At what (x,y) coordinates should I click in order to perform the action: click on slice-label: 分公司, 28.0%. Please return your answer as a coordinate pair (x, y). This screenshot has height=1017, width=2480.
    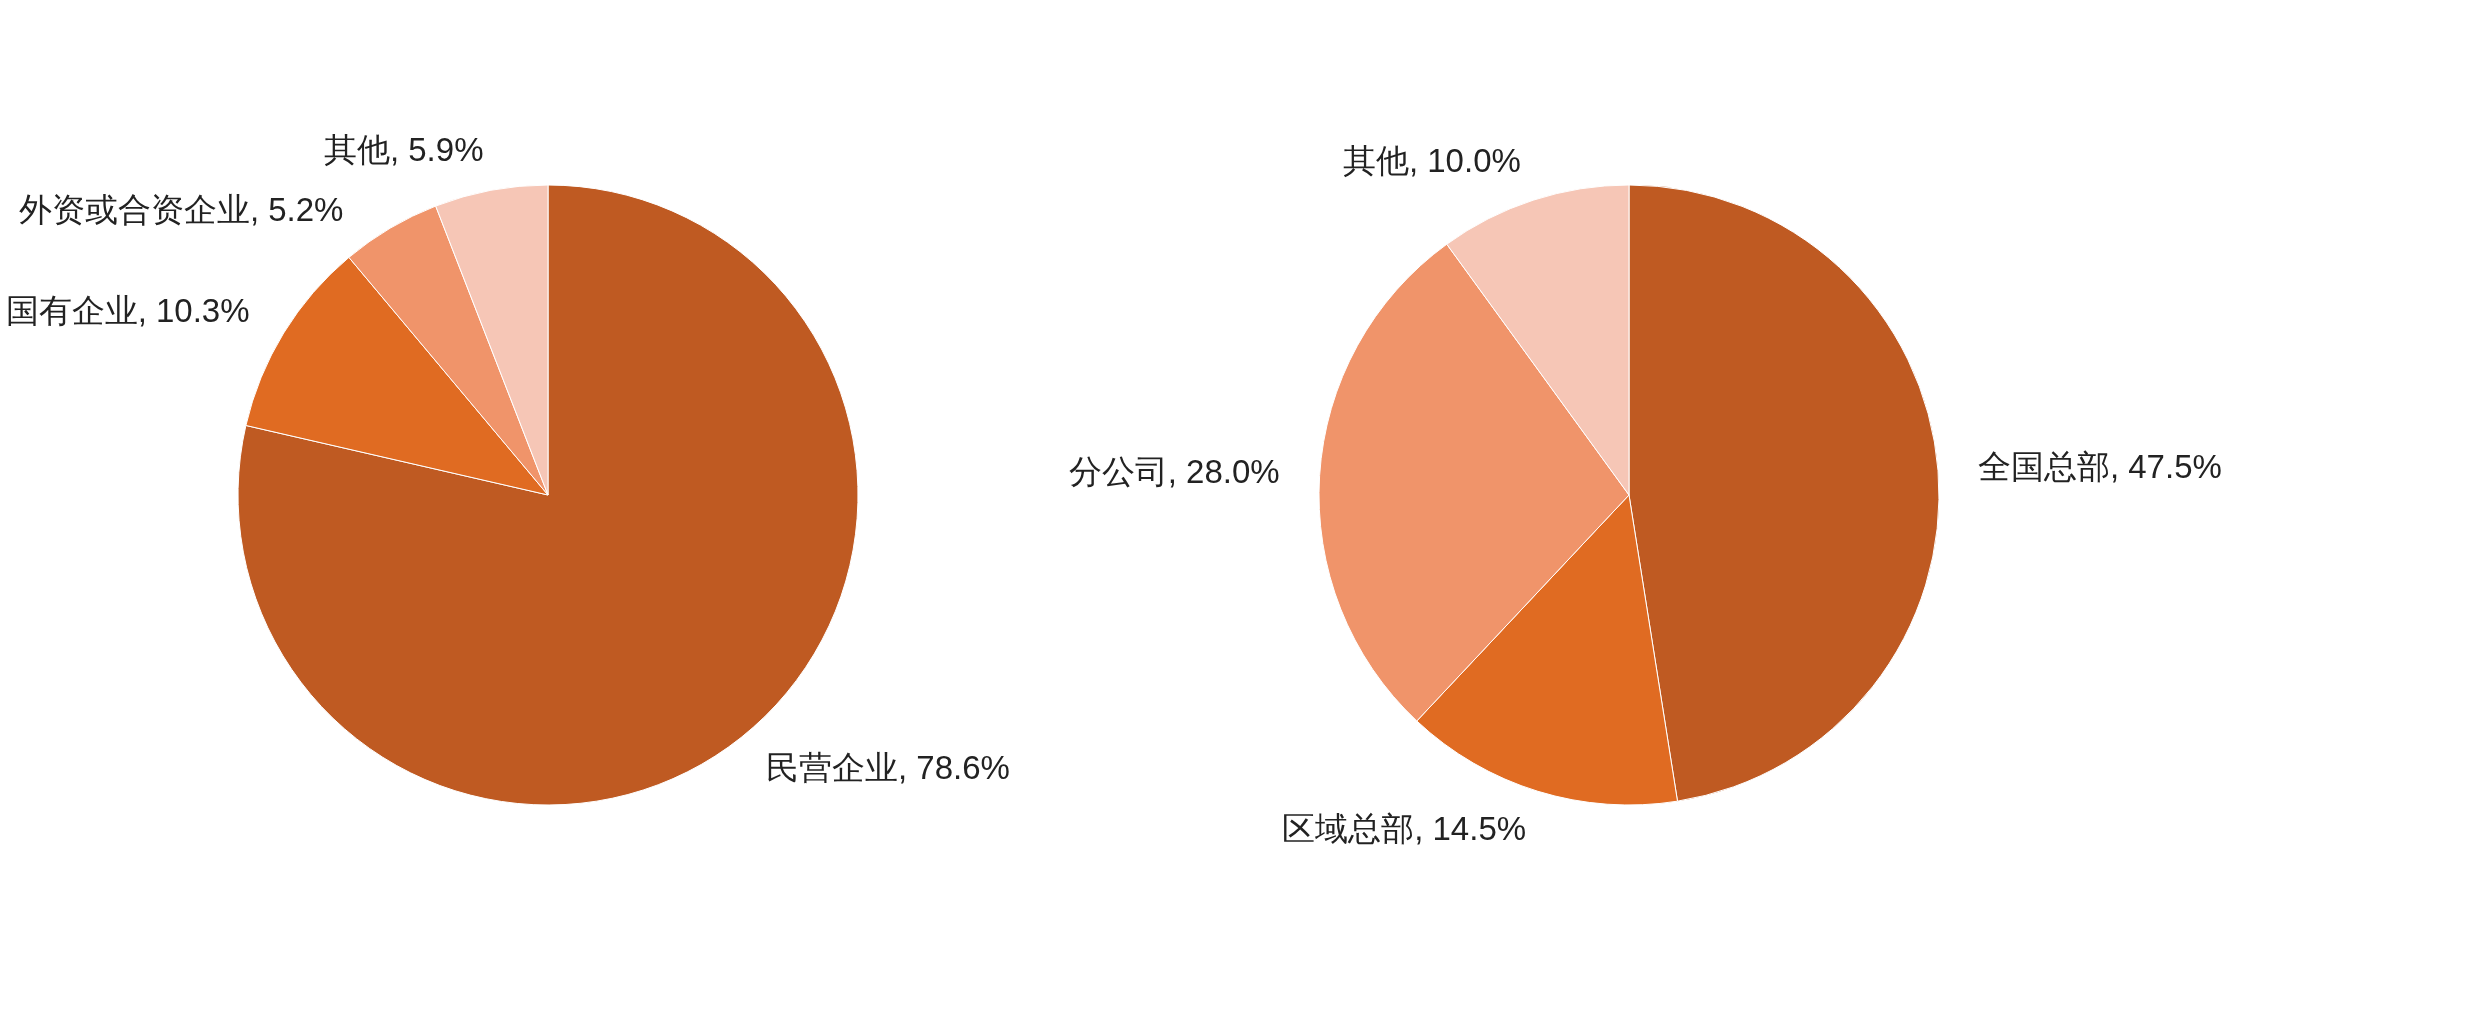
    Looking at the image, I should click on (1174, 472).